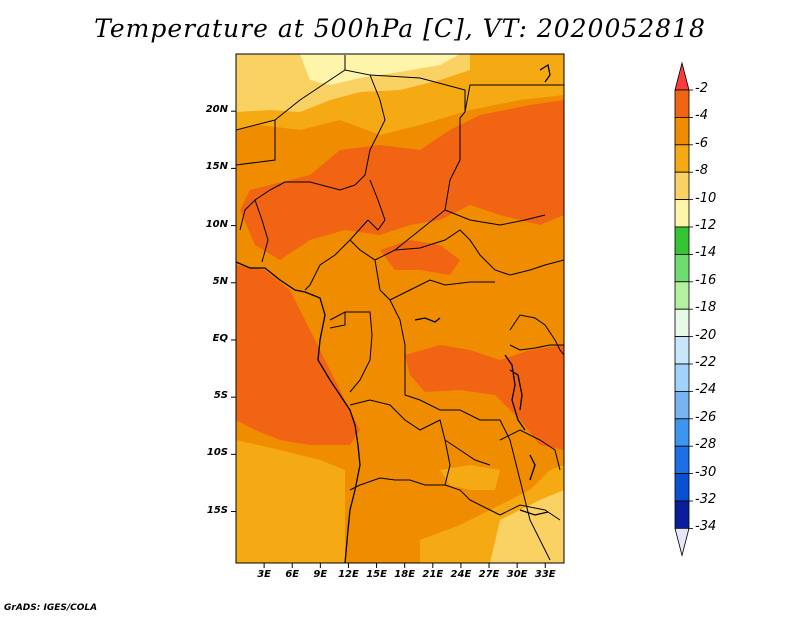 The image size is (800, 618). What do you see at coordinates (376, 574) in the screenshot?
I see `lon-tick-label: 15E` at bounding box center [376, 574].